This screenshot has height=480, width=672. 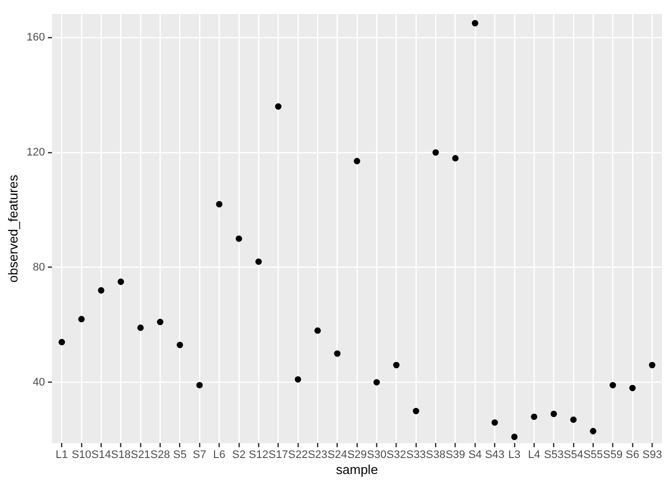 What do you see at coordinates (82, 454) in the screenshot?
I see `x-tick-label: S10` at bounding box center [82, 454].